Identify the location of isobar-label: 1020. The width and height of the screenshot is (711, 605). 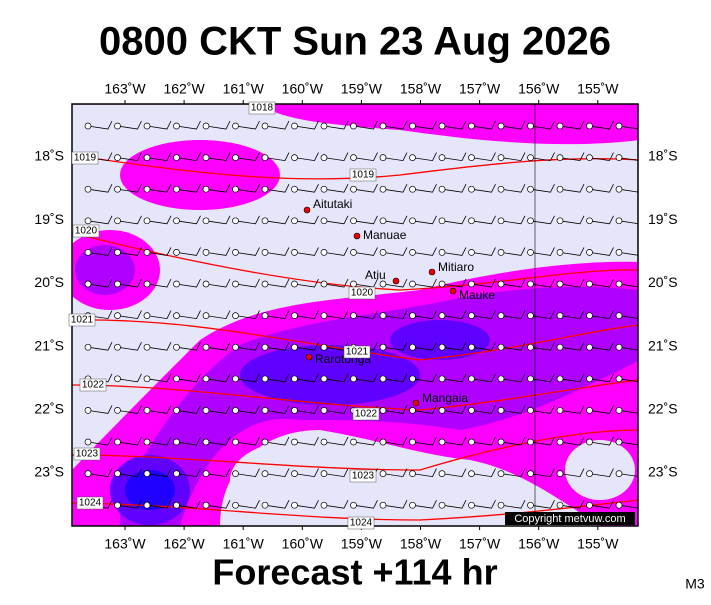
(86, 231).